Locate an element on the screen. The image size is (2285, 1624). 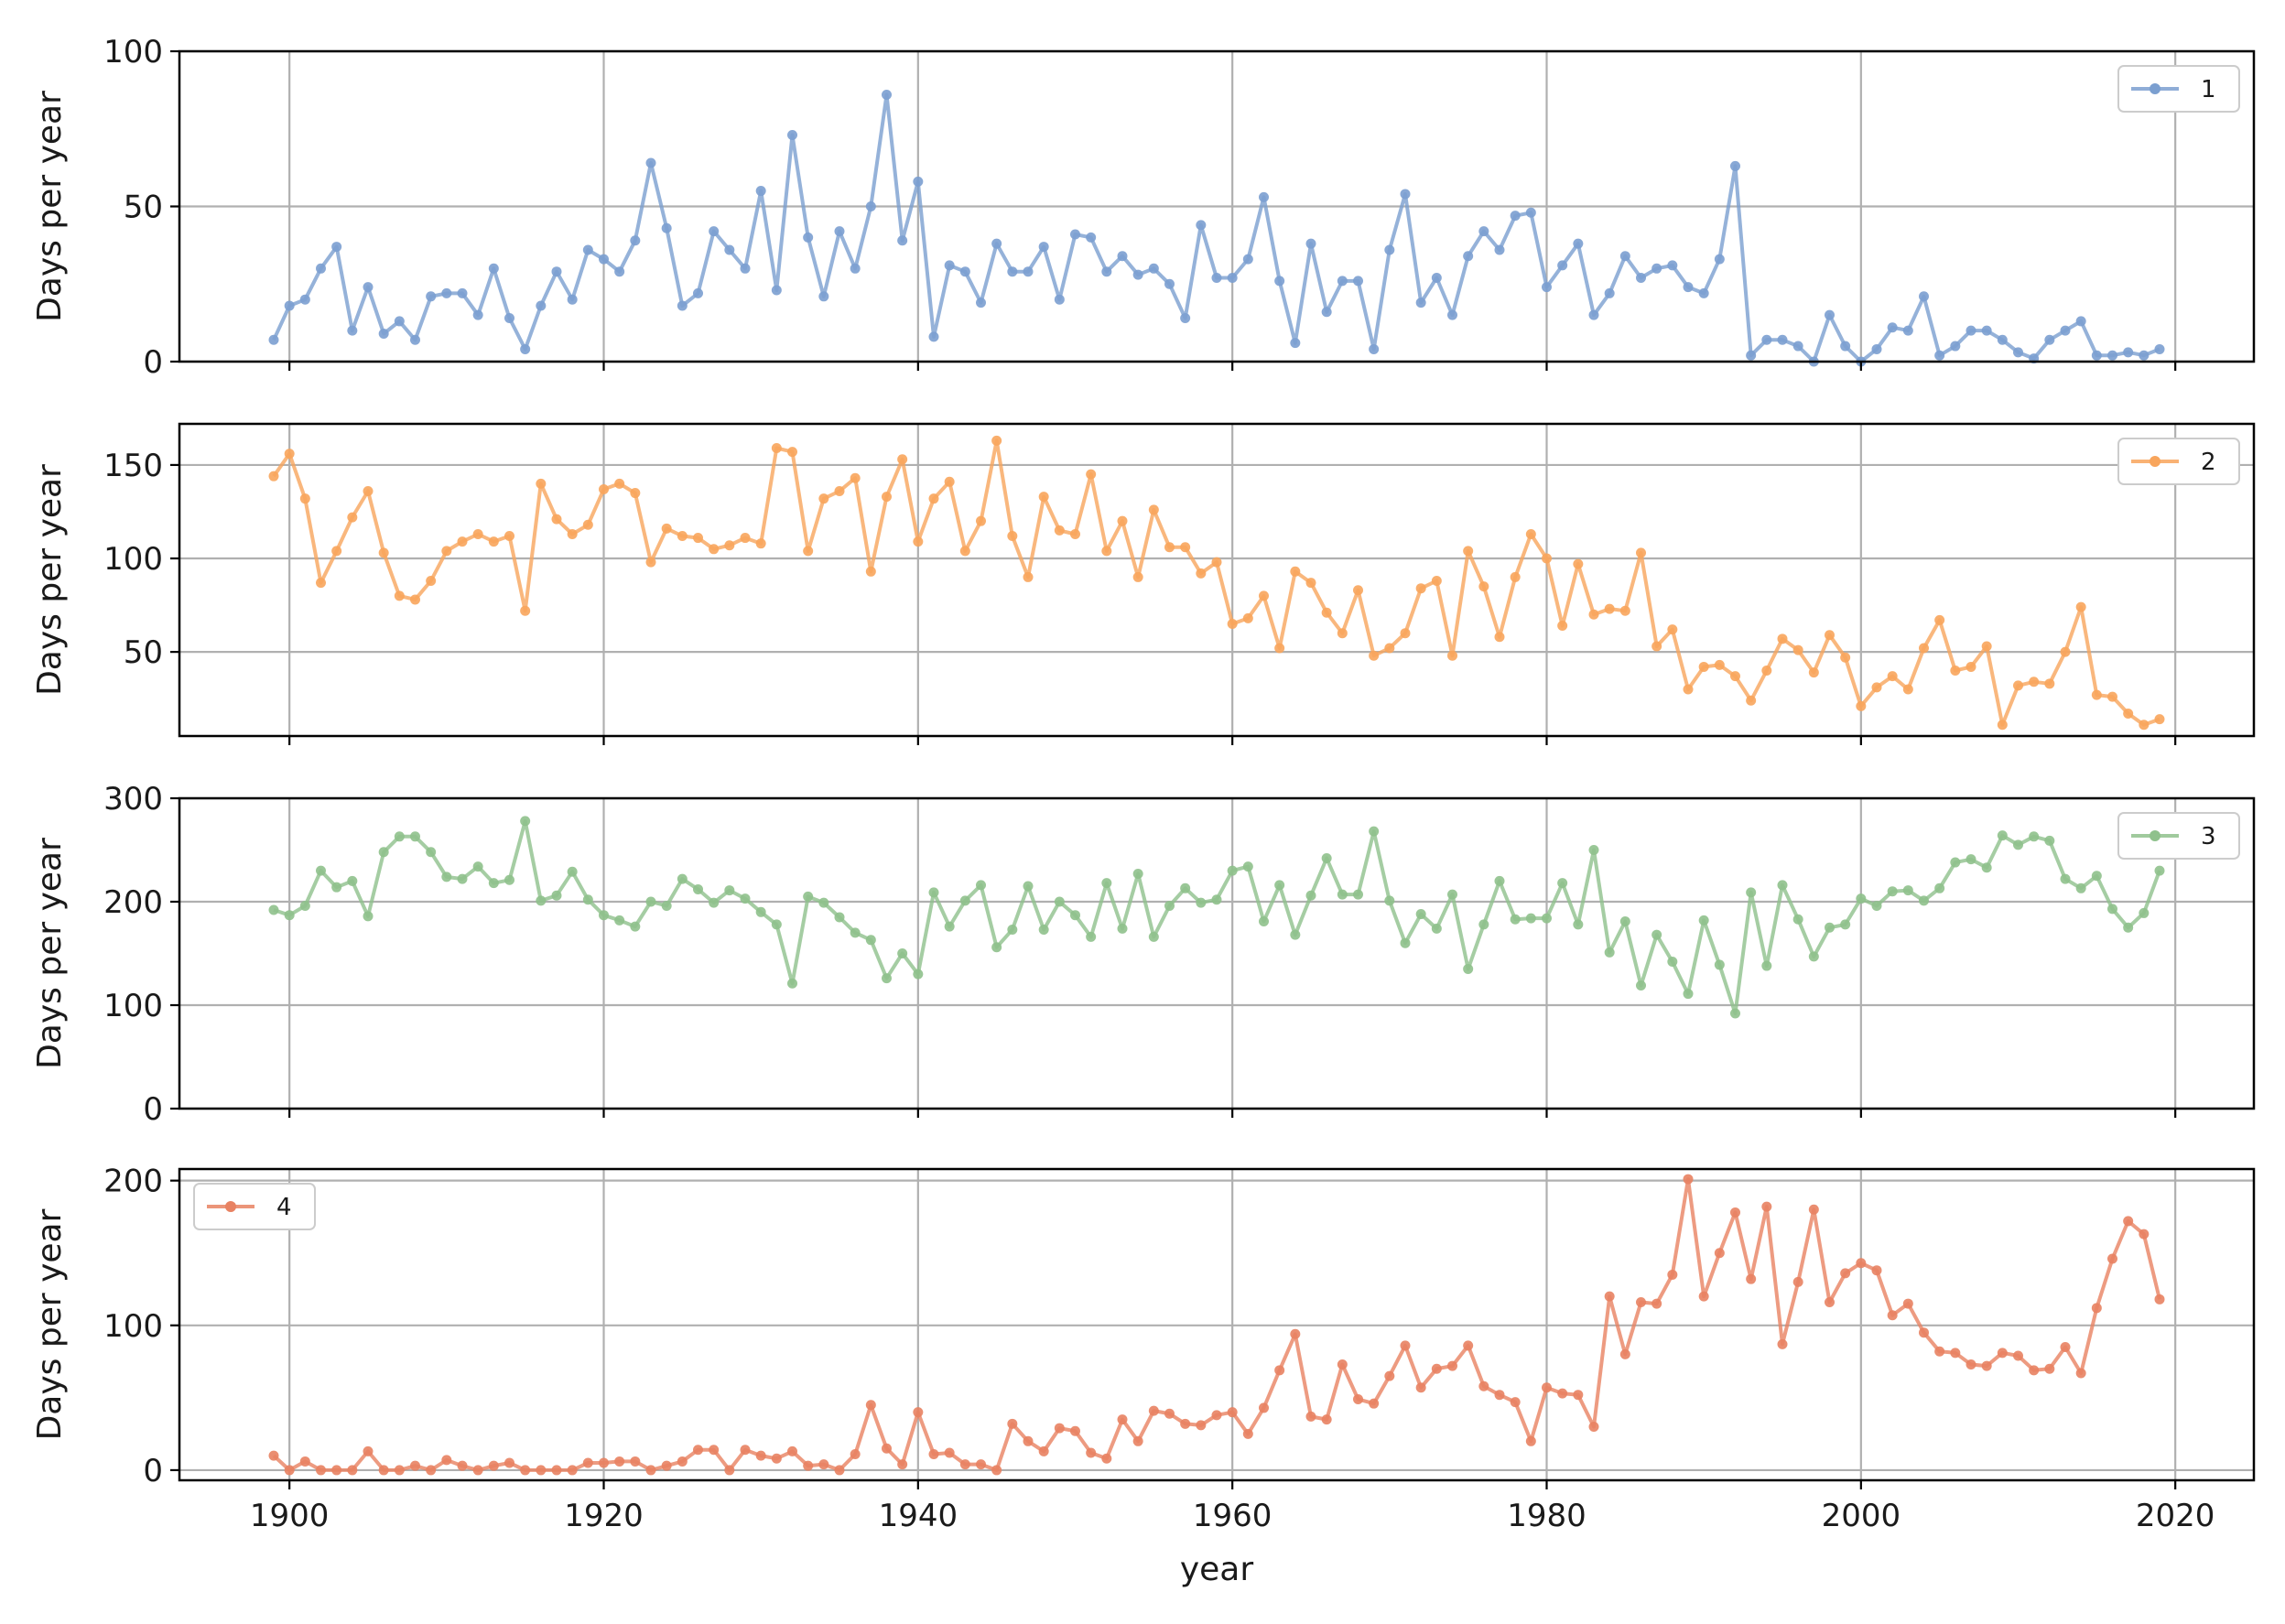
y-tick-label: 100 is located at coordinates (133, 1326).